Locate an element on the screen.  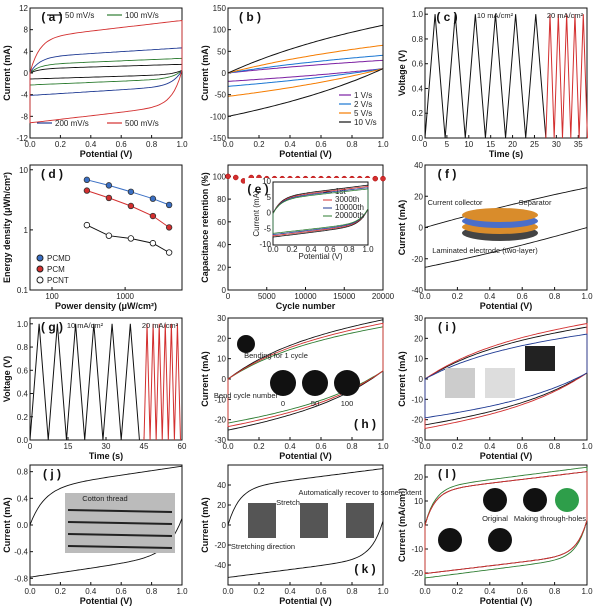
x-tick-label-k: 1.0 is located at coordinates (383, 591).